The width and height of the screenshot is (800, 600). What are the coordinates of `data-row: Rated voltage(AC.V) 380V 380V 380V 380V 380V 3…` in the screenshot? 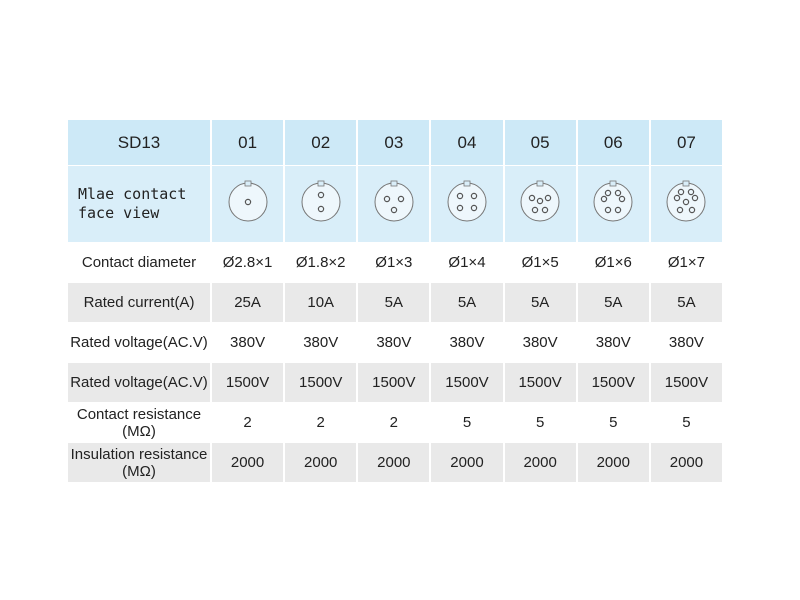 It's located at (396, 342).